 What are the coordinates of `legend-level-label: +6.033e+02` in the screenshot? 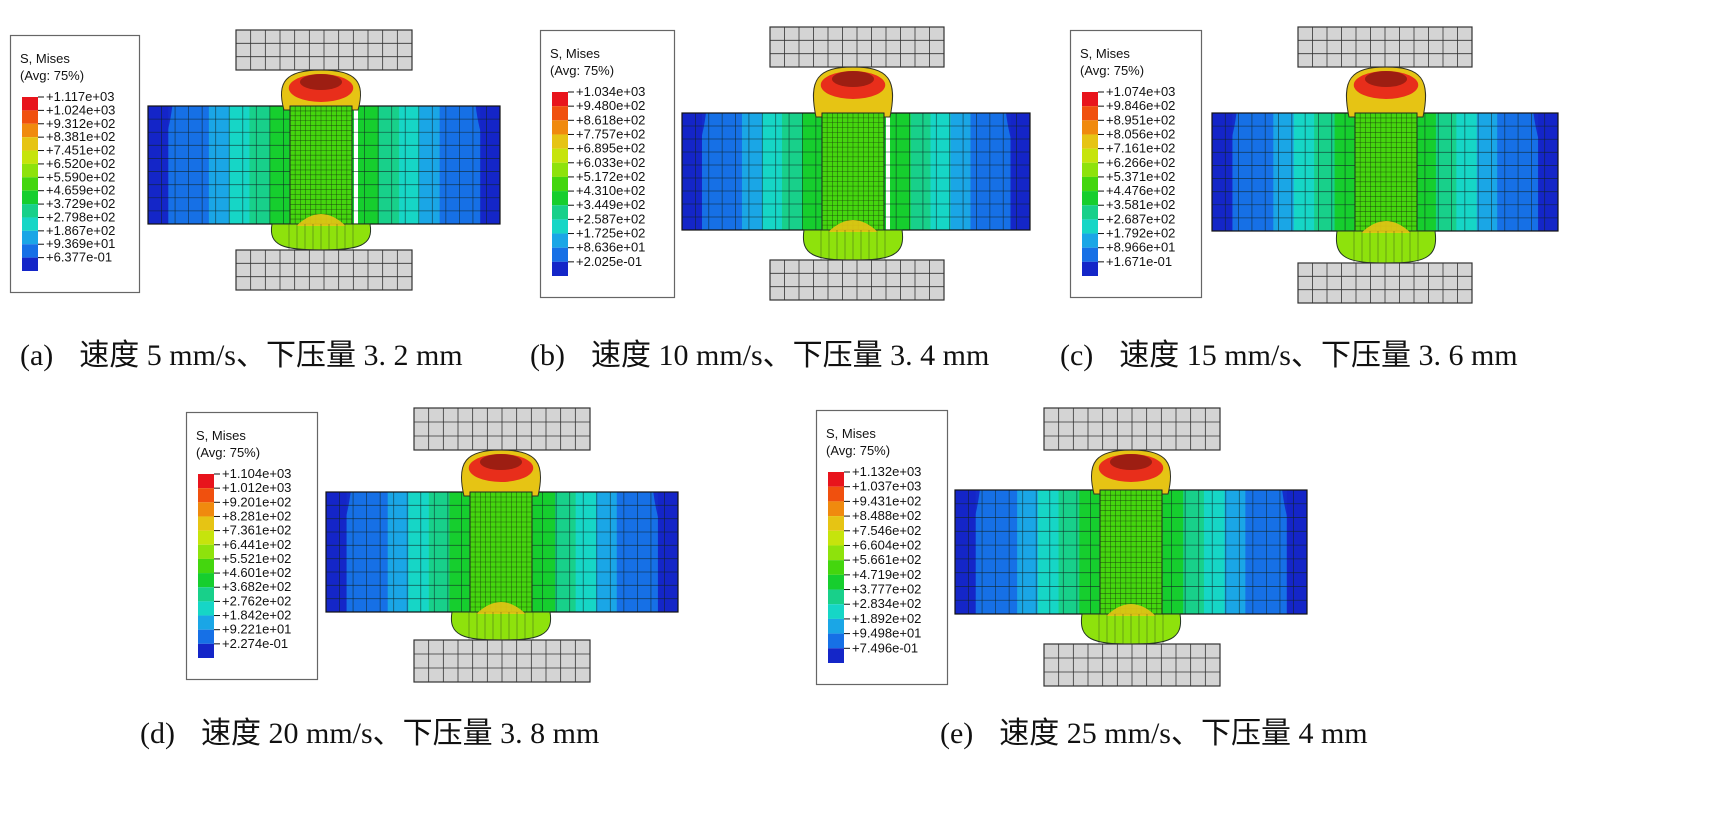 It's located at (610, 162).